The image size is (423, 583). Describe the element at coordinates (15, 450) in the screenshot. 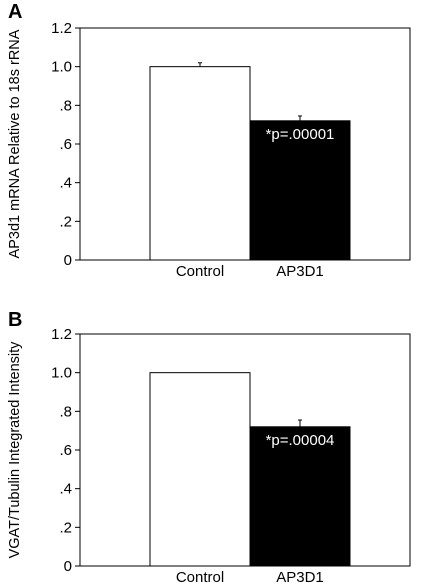

I see `y-axis-label: VGAT/Tubulin Integrated Intensity` at that location.